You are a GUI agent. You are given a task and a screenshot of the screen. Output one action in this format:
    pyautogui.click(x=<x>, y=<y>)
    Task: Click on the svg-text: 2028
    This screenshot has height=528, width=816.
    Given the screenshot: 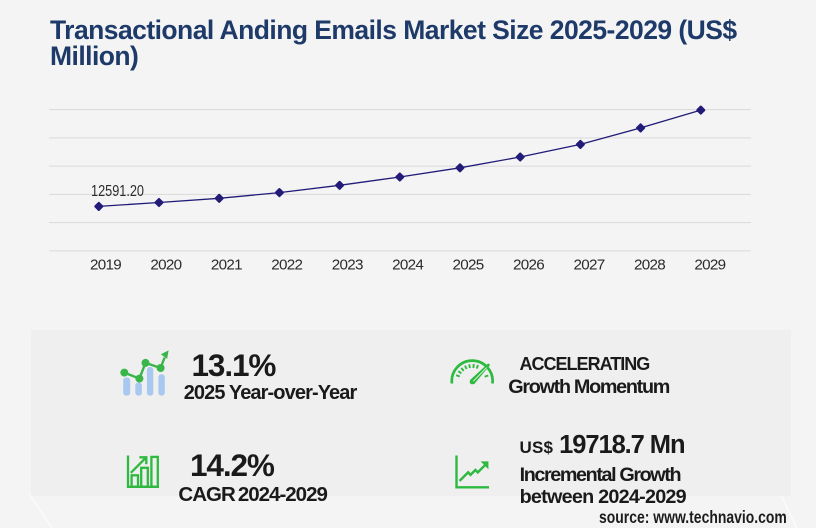 What is the action you would take?
    pyautogui.click(x=650, y=265)
    